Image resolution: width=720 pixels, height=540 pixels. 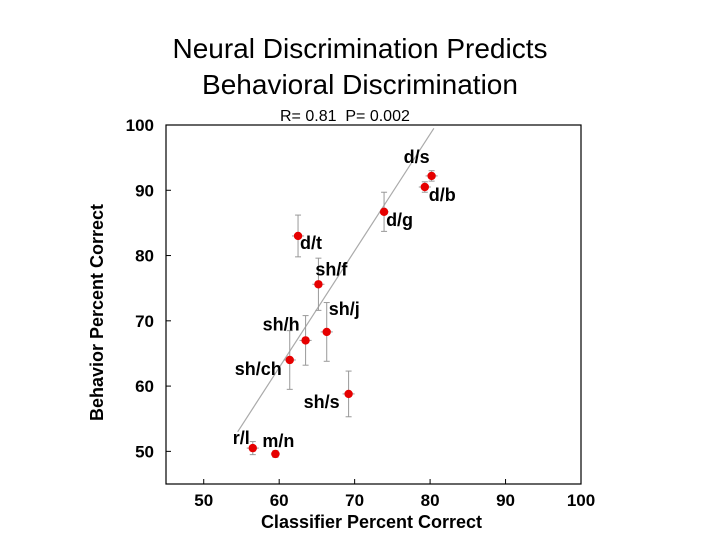 What do you see at coordinates (371, 522) in the screenshot?
I see `x-axis-label: Classifier Percent Correct` at bounding box center [371, 522].